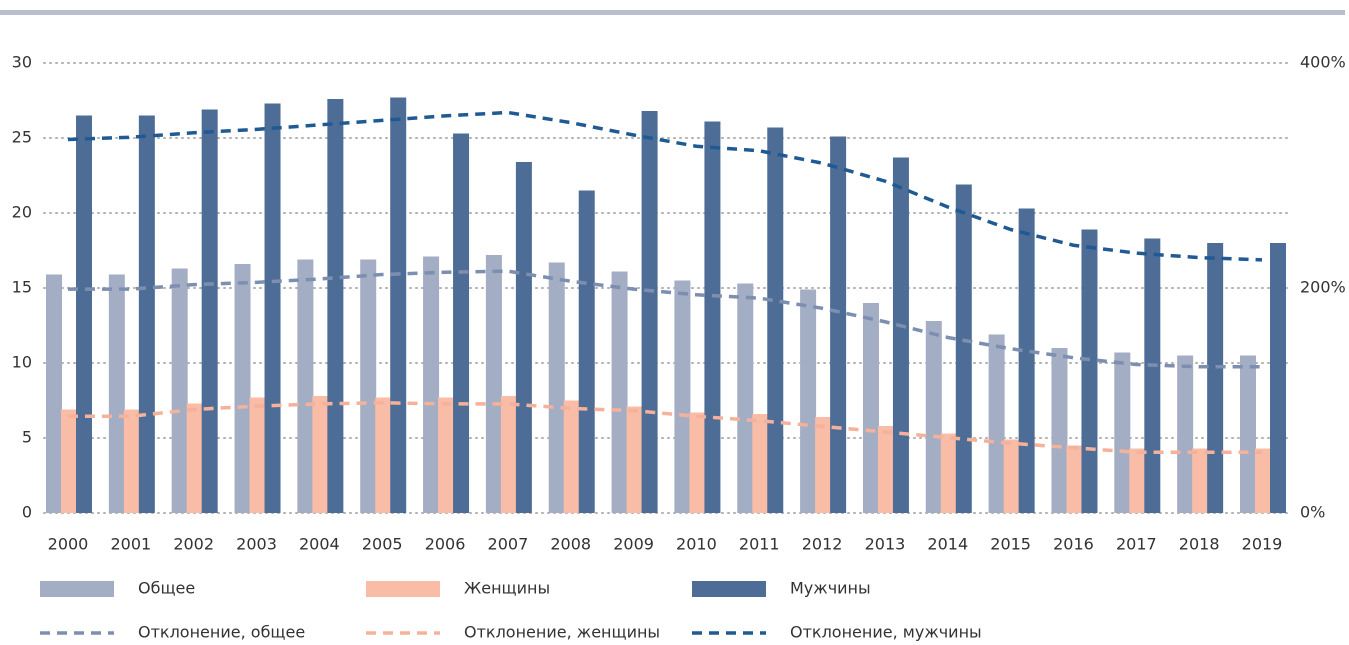 This screenshot has height=645, width=1349. What do you see at coordinates (27, 437) in the screenshot?
I see `y-tick-label: 5` at bounding box center [27, 437].